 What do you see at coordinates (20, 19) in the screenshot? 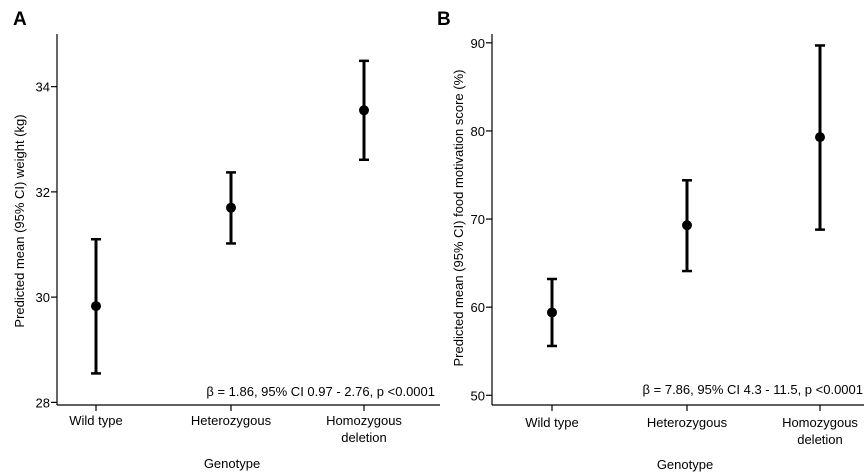
I see `panel-letter-a: A` at bounding box center [20, 19].